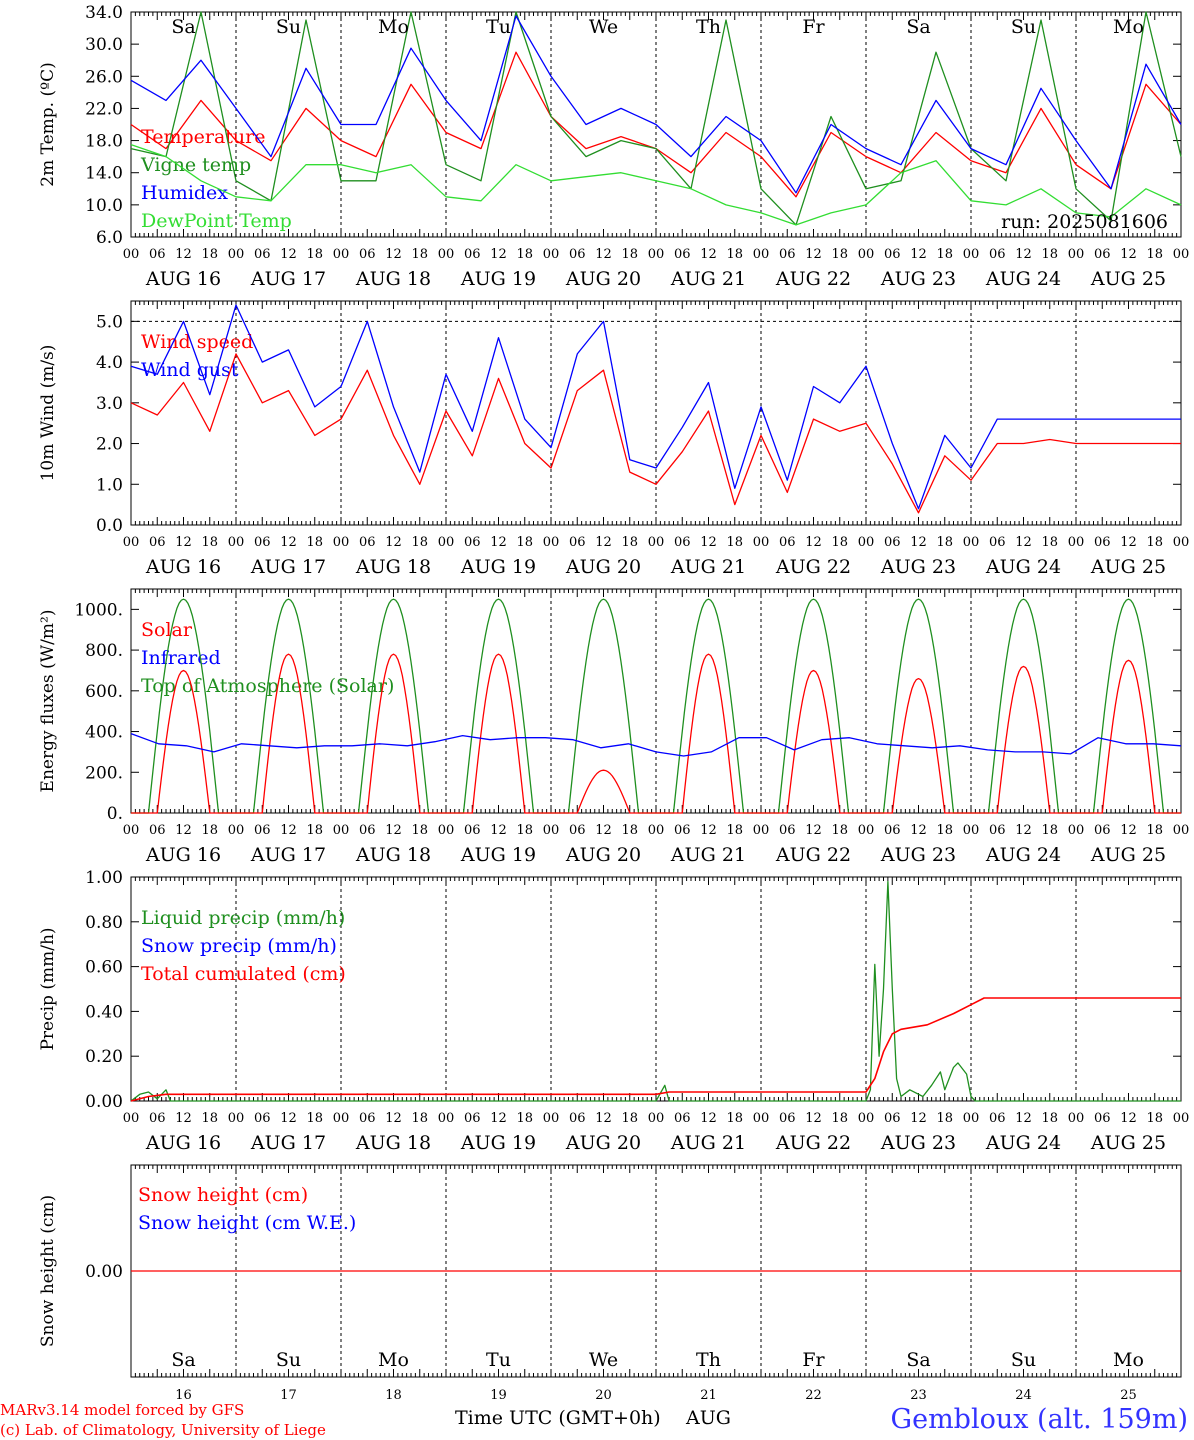 Image resolution: width=1194 pixels, height=1440 pixels. I want to click on precip-ytick-label: 0.20, so click(104, 1057).